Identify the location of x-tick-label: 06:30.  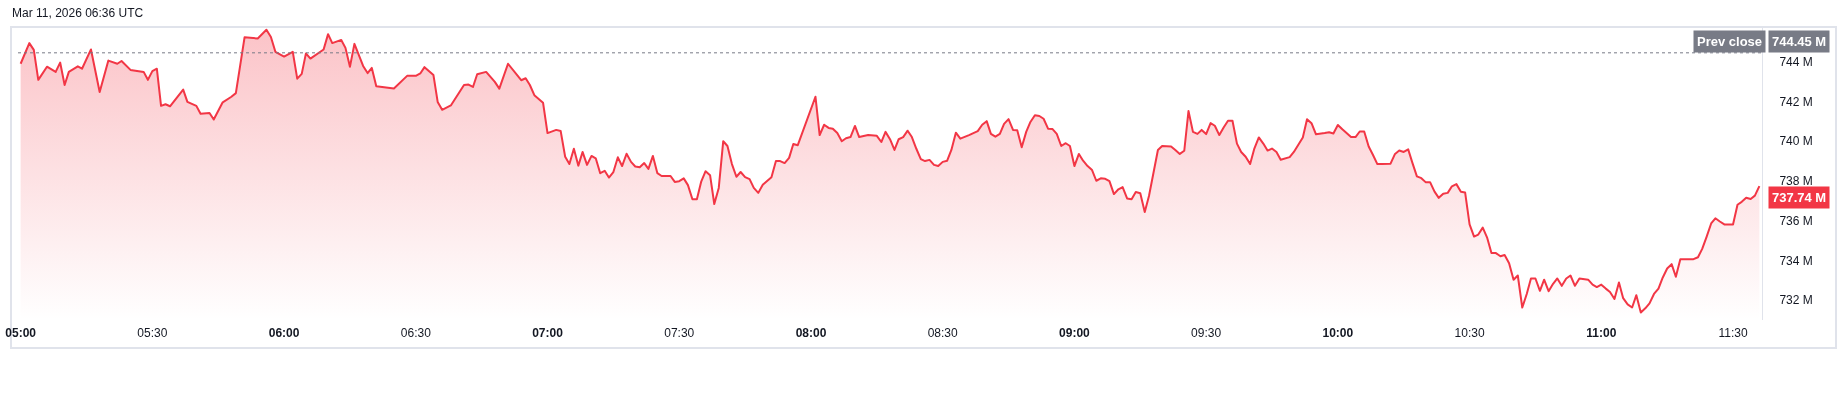
(416, 333).